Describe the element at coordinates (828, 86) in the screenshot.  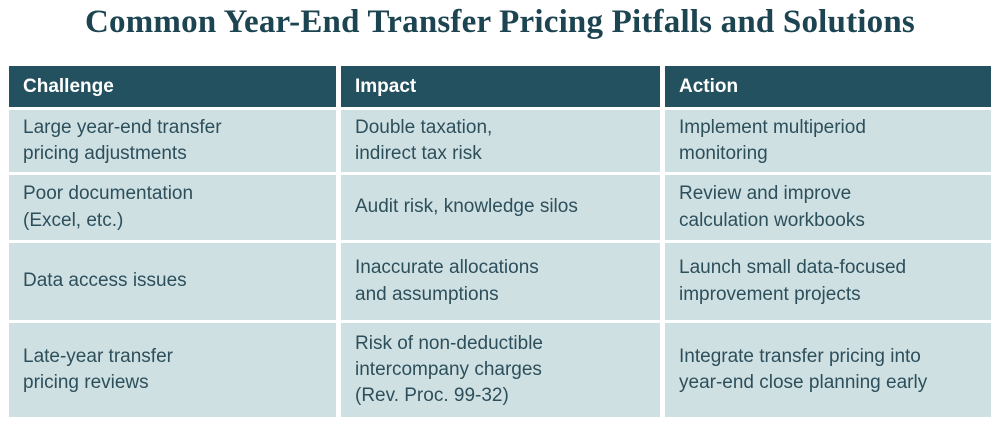
I see `column-header-action: Action` at that location.